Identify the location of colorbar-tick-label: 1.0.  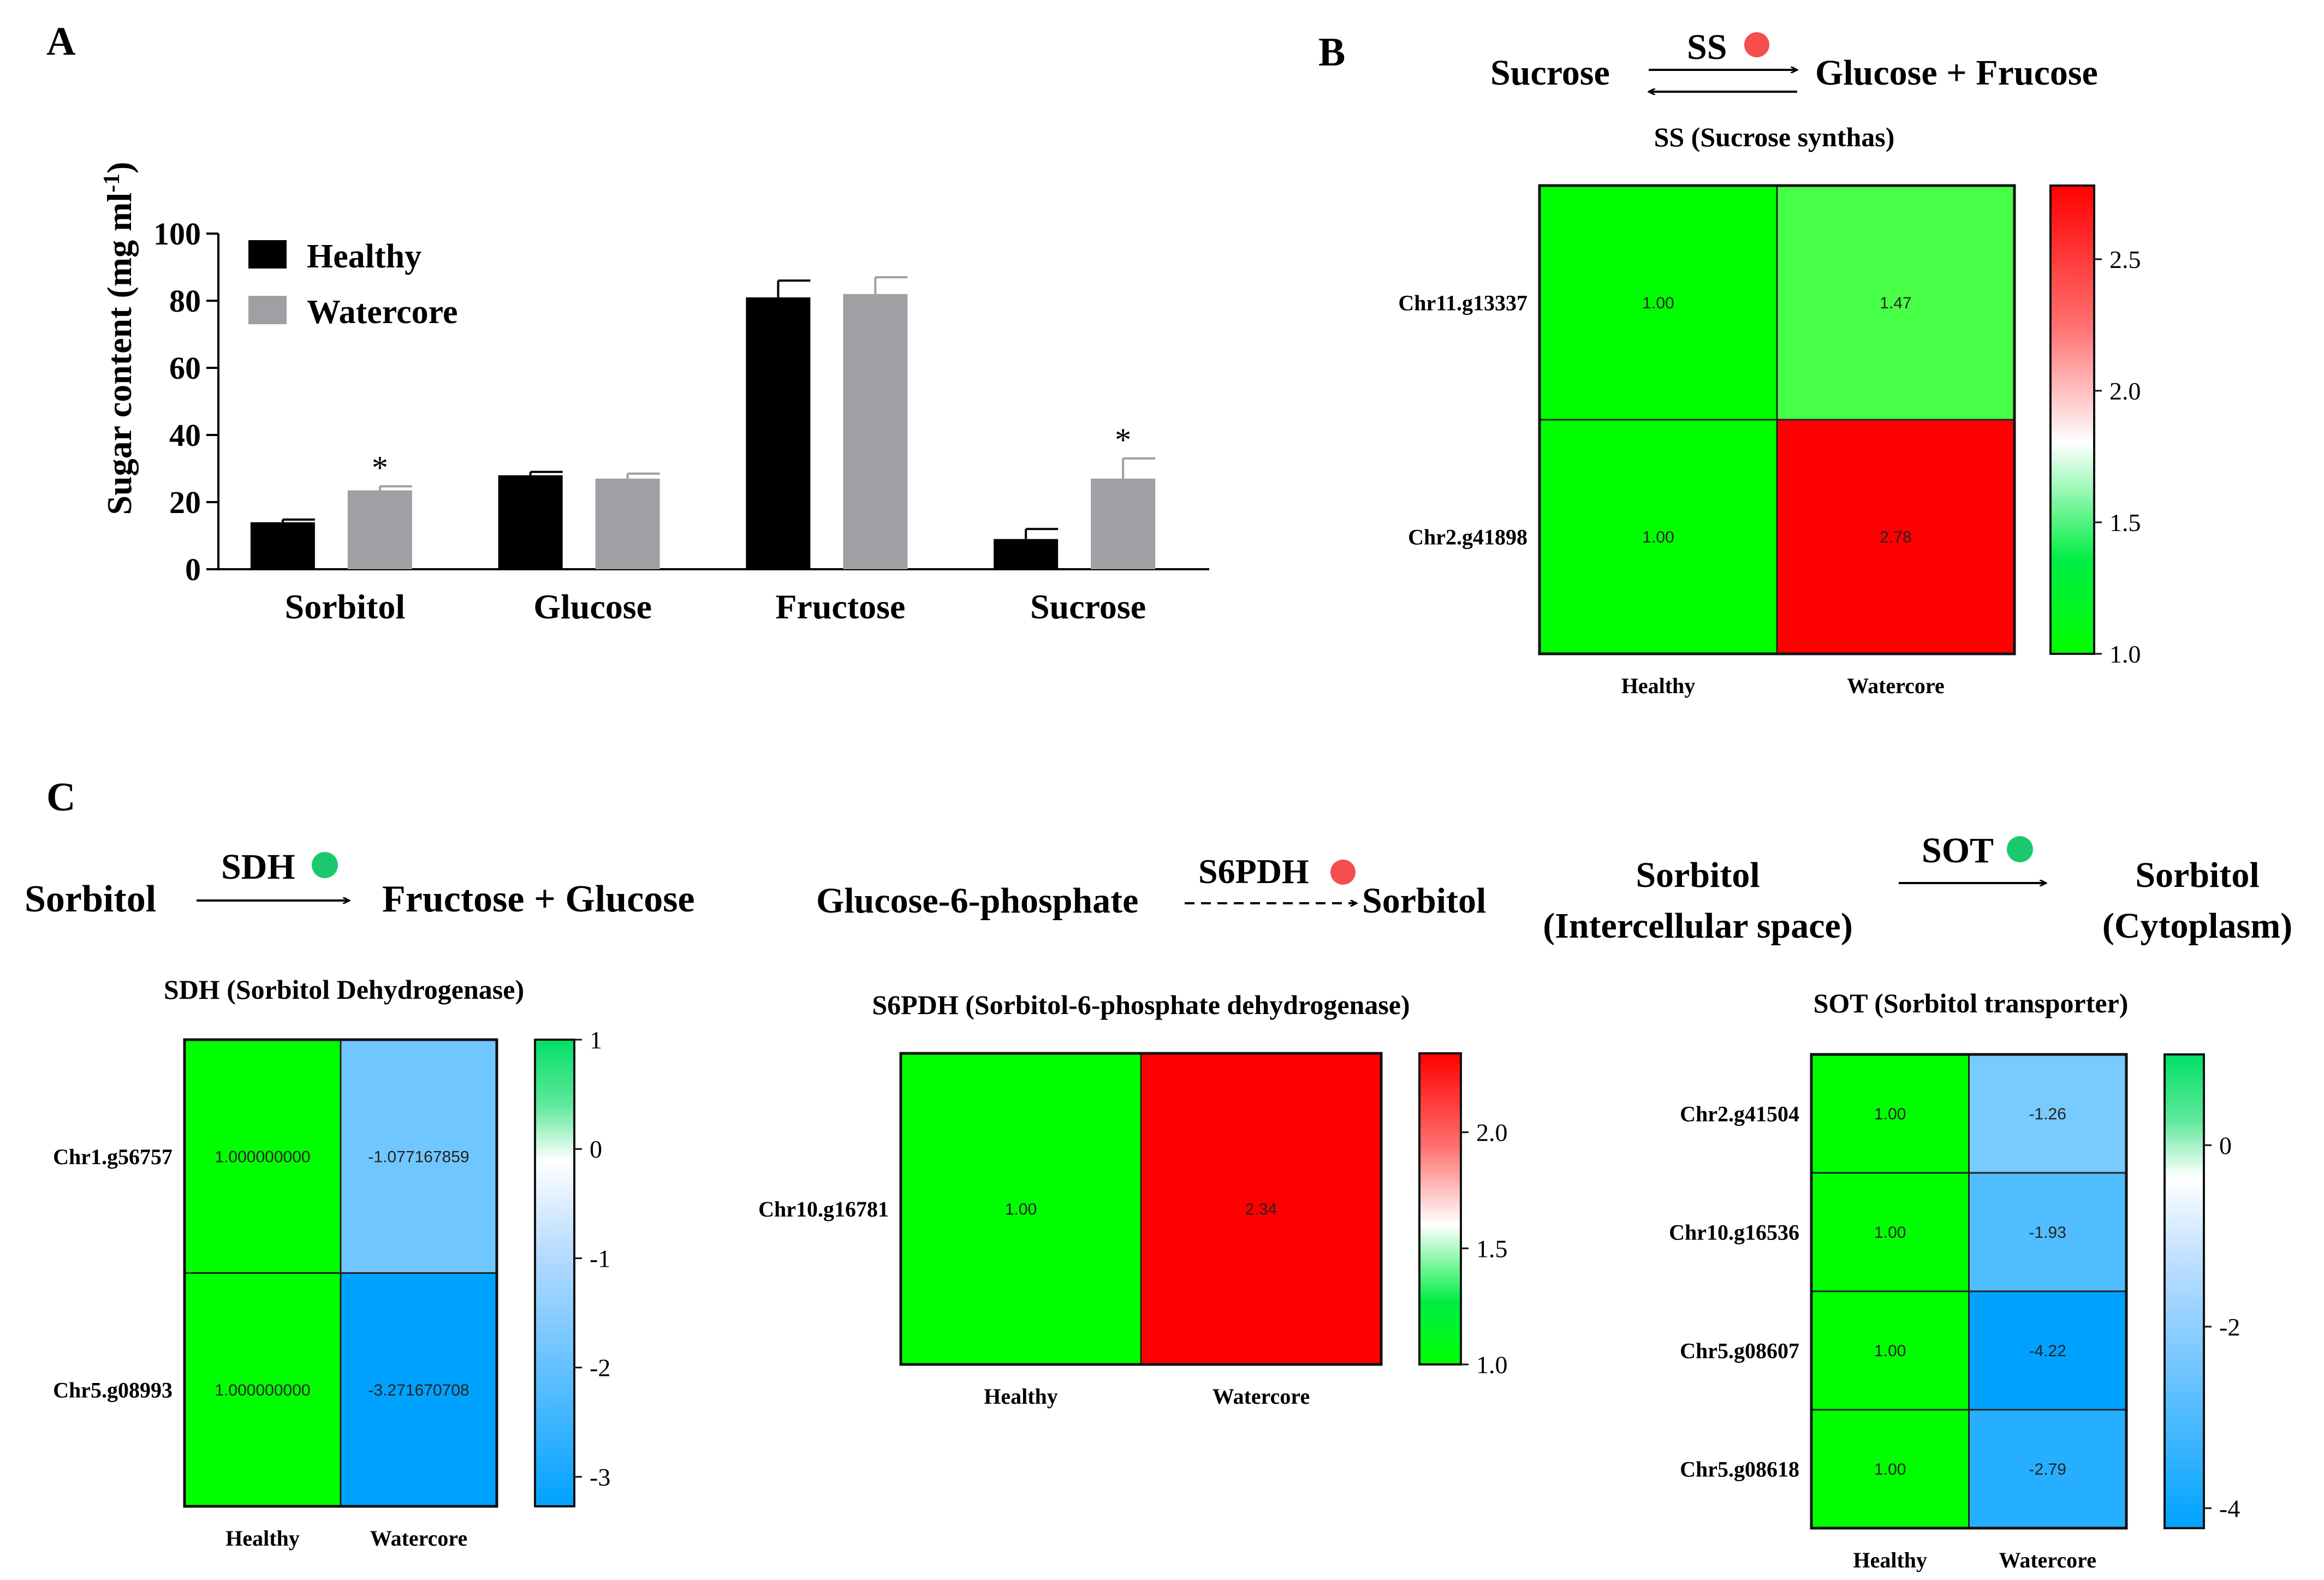
(2125, 654).